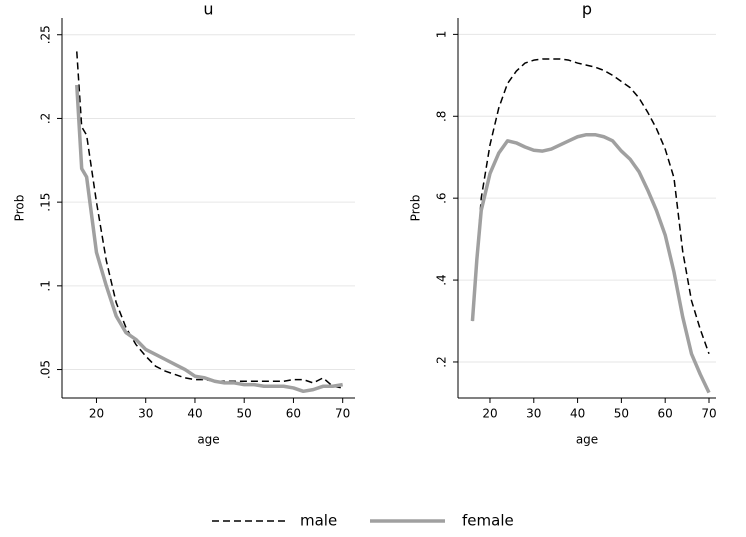  I want to click on y-tick-label: .4, so click(442, 279).